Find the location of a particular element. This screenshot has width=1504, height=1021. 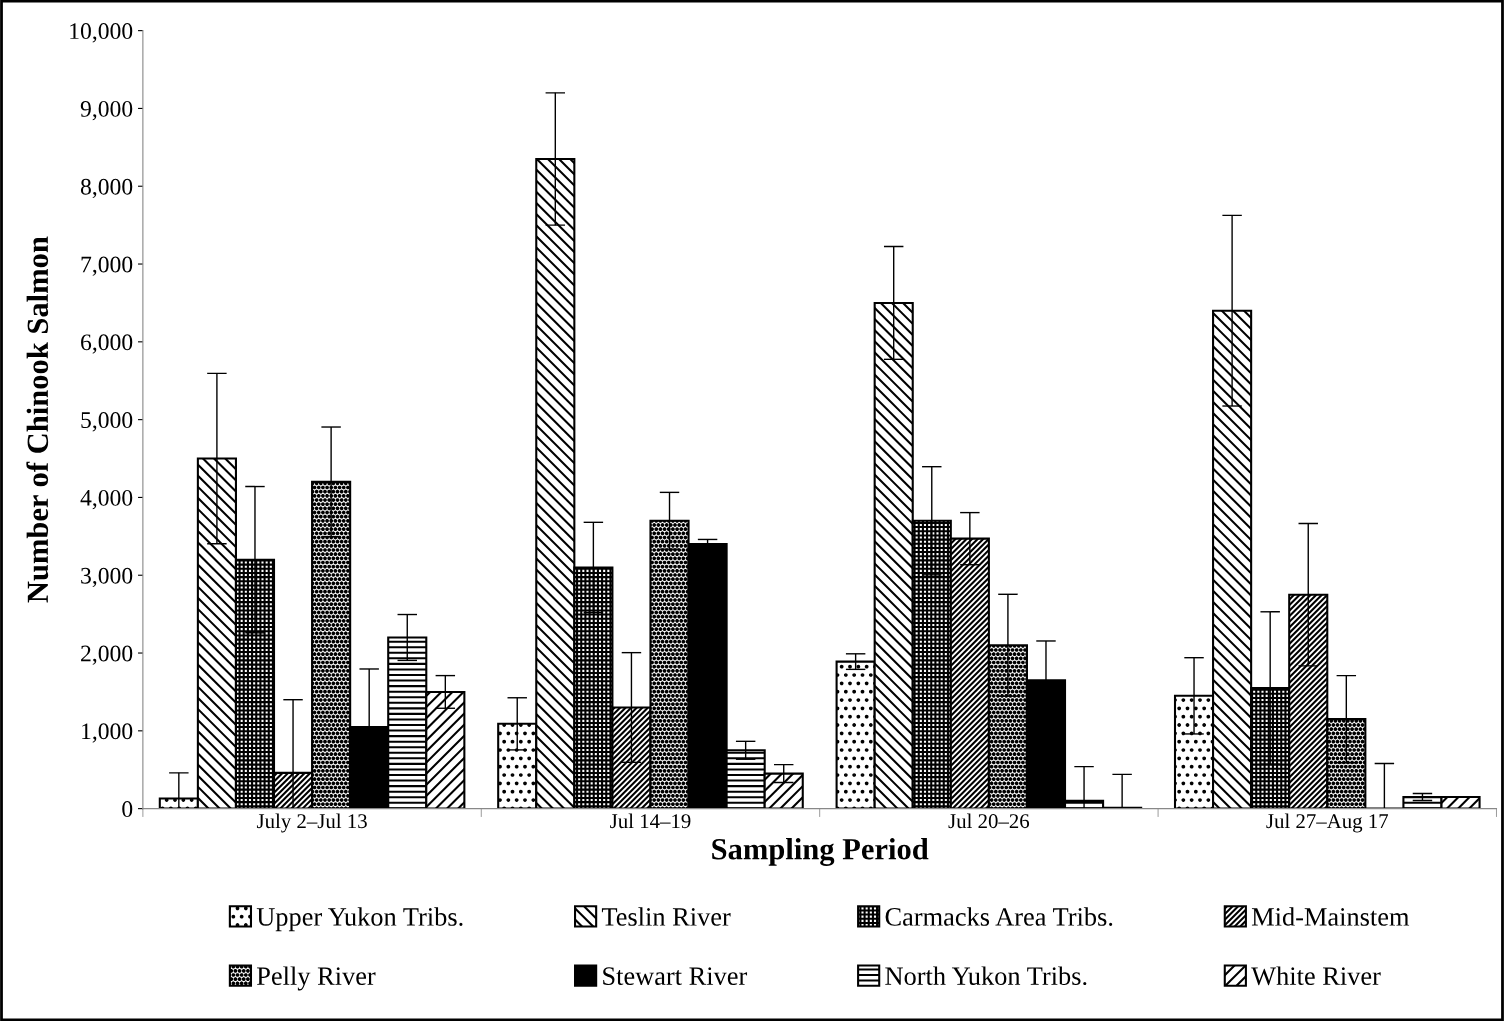

y-tick-label: 1,000 is located at coordinates (107, 733).